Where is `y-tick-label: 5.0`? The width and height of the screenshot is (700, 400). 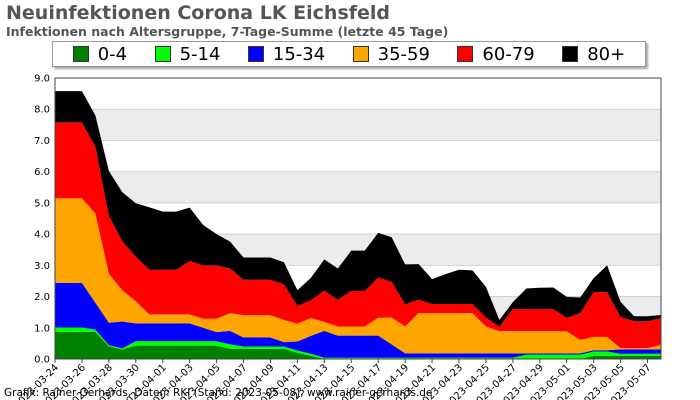
y-tick-label: 5.0 is located at coordinates (42, 203).